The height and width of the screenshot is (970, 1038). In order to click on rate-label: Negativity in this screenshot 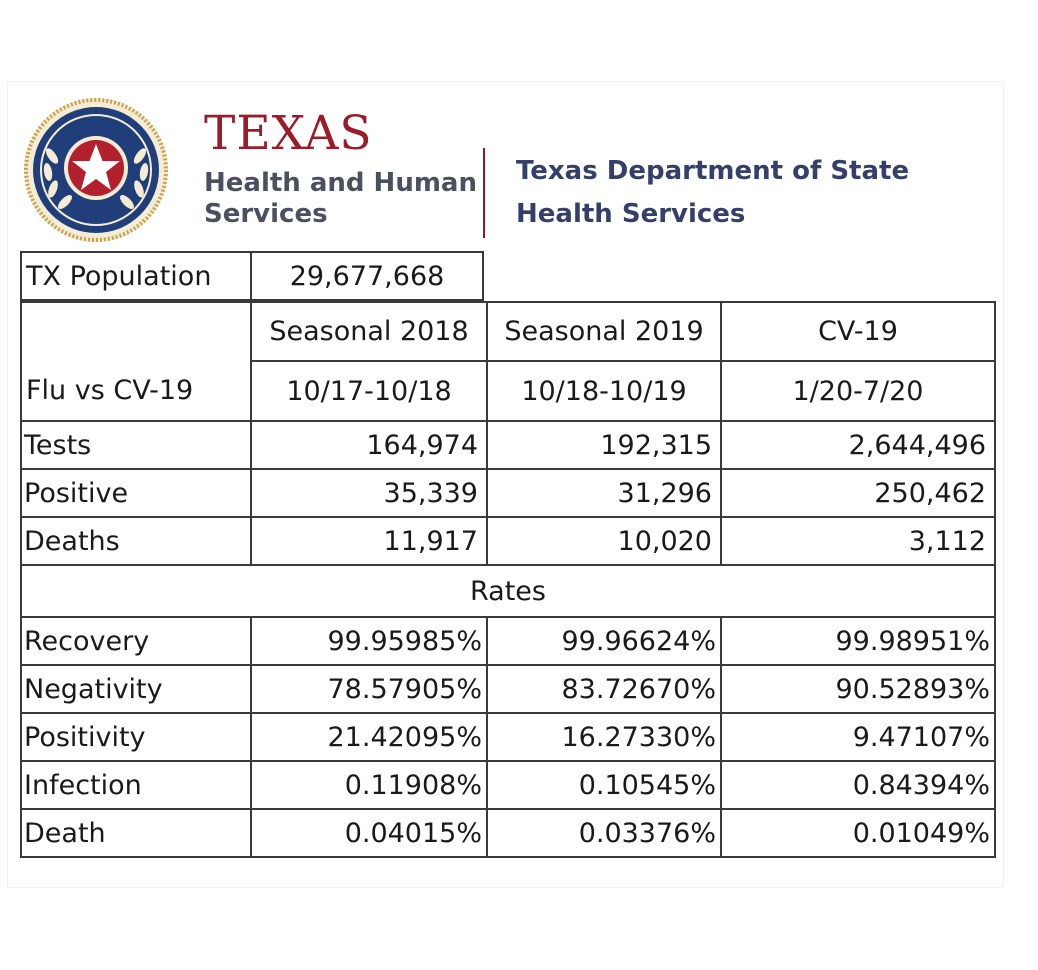, I will do `click(136, 689)`.